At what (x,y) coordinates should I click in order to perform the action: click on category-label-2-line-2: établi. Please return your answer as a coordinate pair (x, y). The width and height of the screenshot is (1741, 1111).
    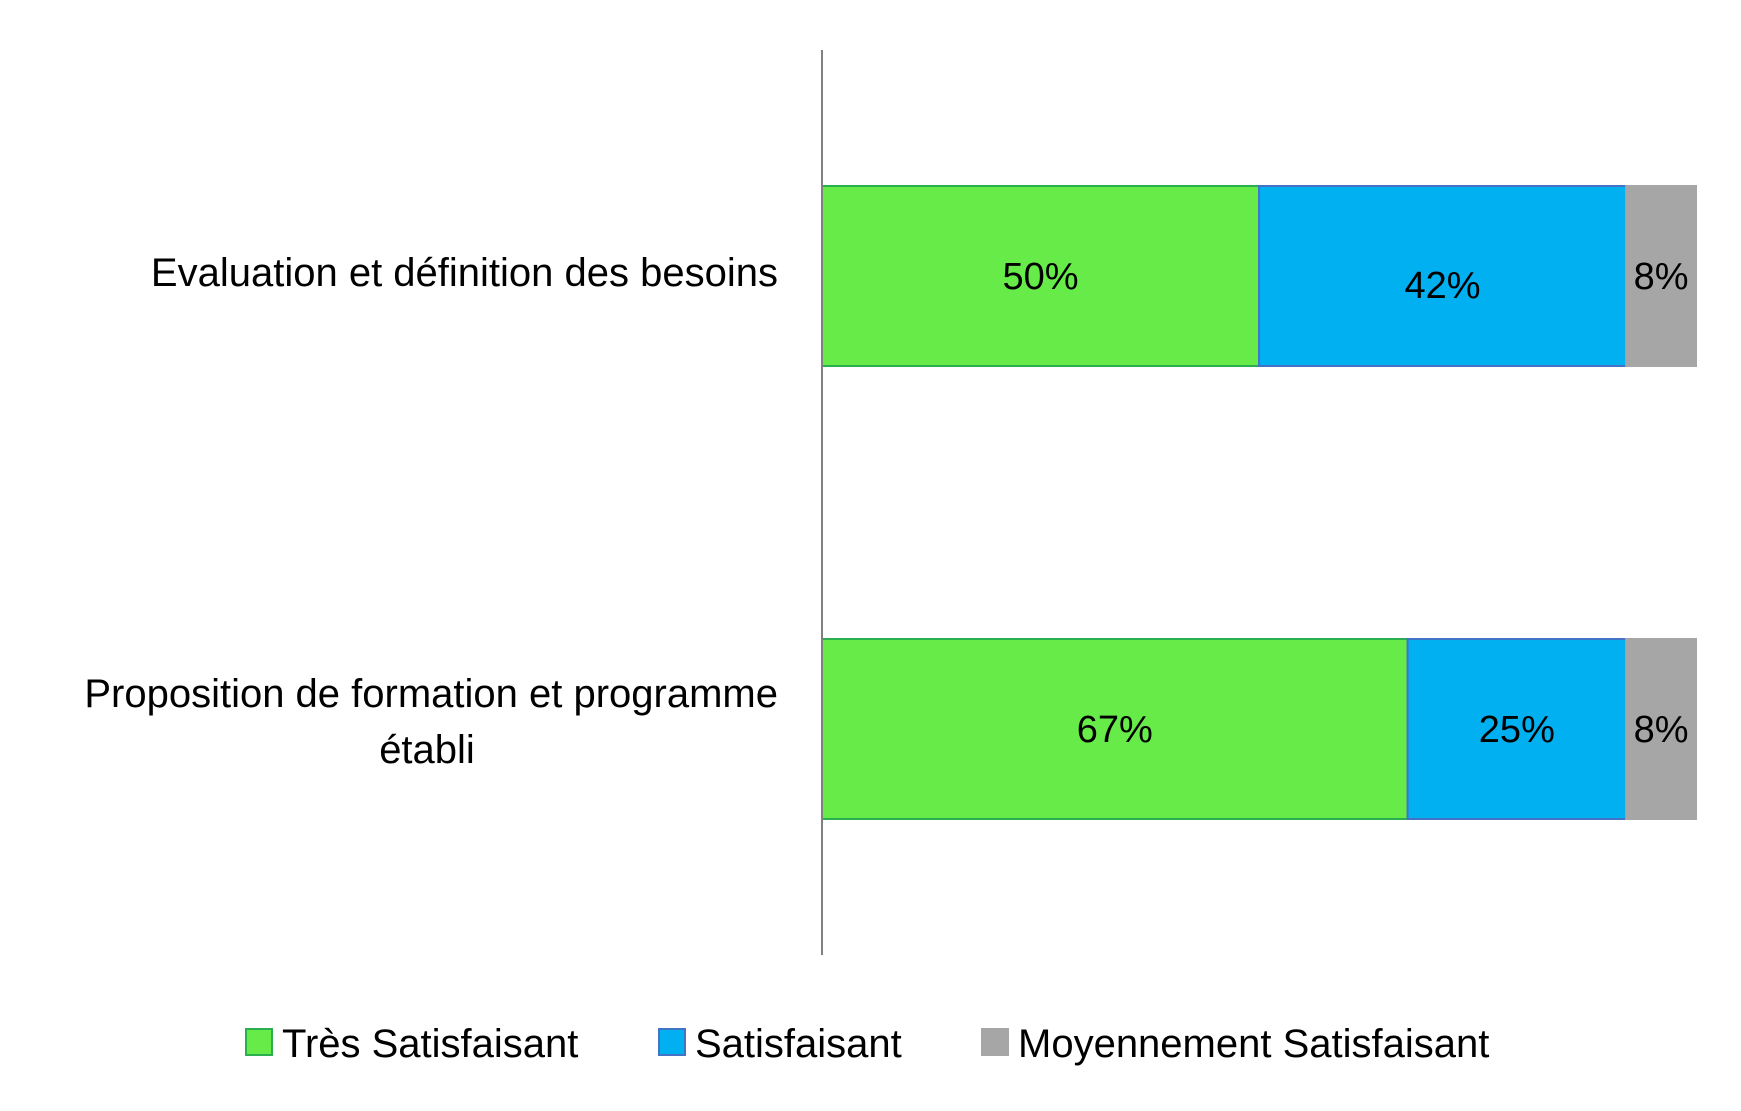
    Looking at the image, I should click on (427, 750).